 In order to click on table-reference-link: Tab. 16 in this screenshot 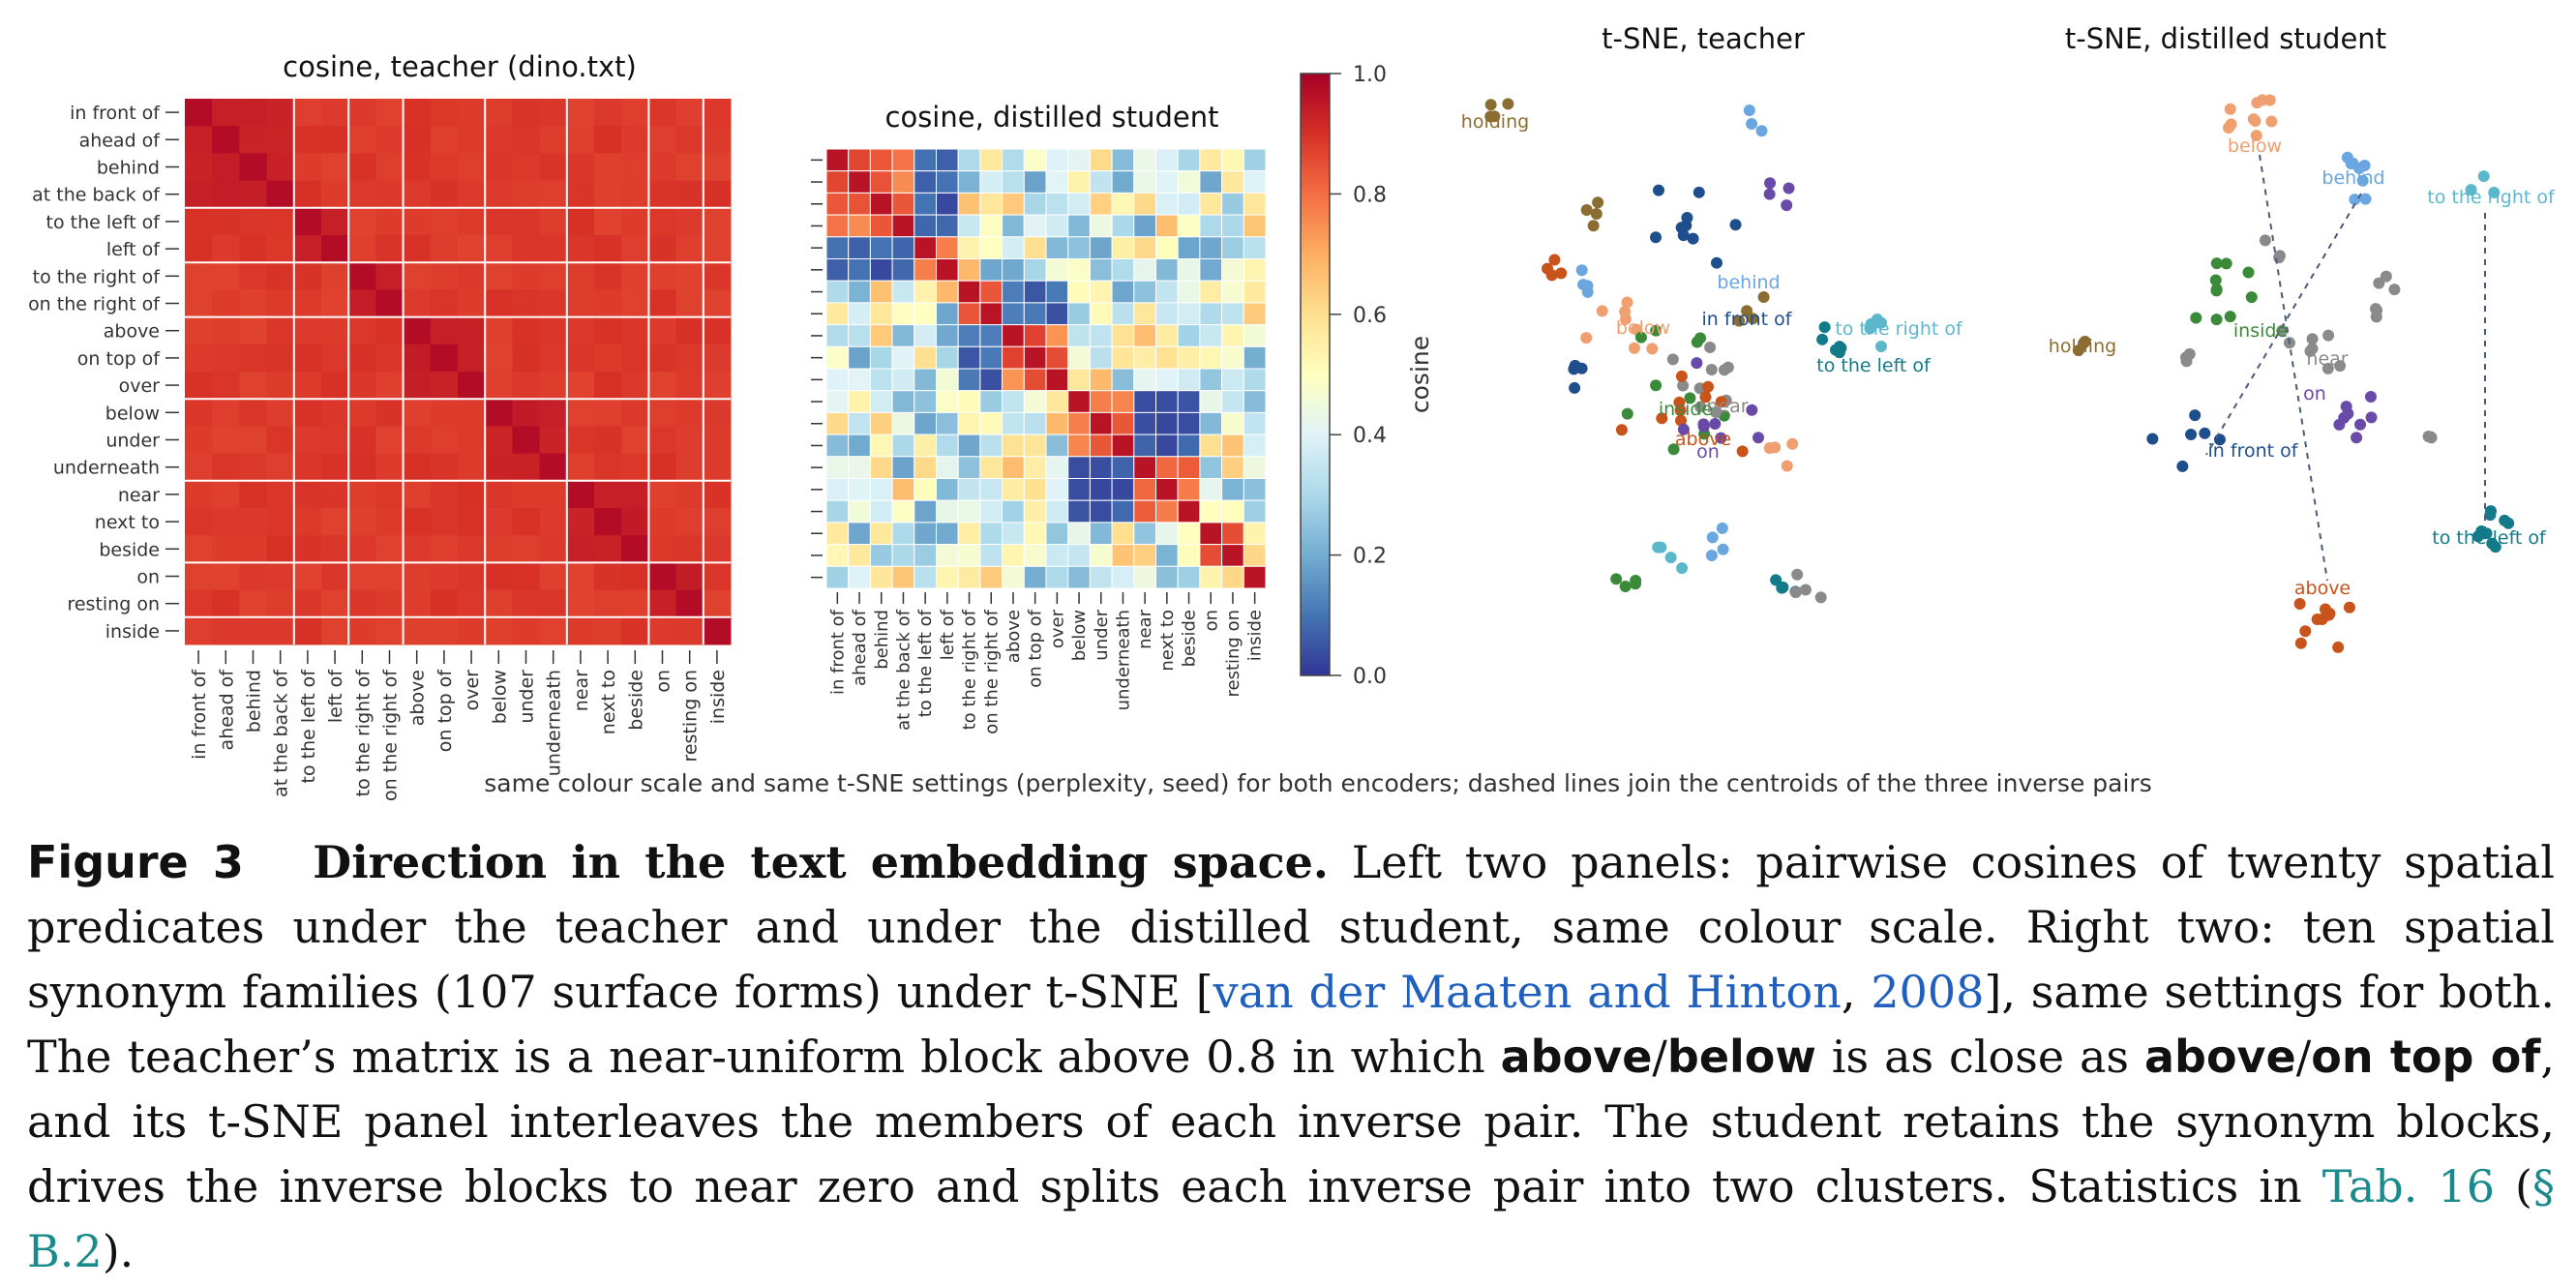, I will do `click(2408, 1186)`.